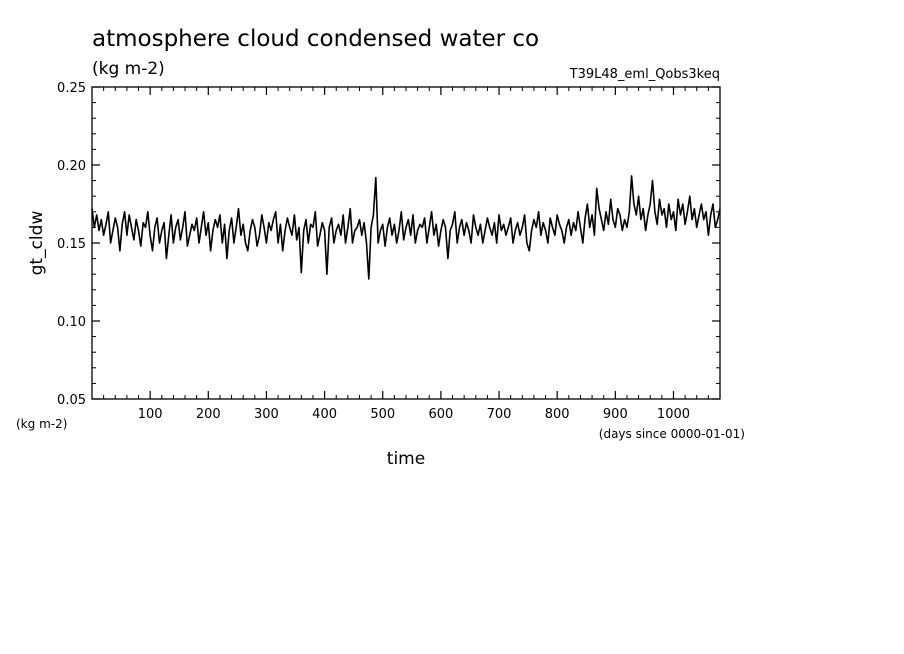  I want to click on y-tick-label: 0.20, so click(71, 166).